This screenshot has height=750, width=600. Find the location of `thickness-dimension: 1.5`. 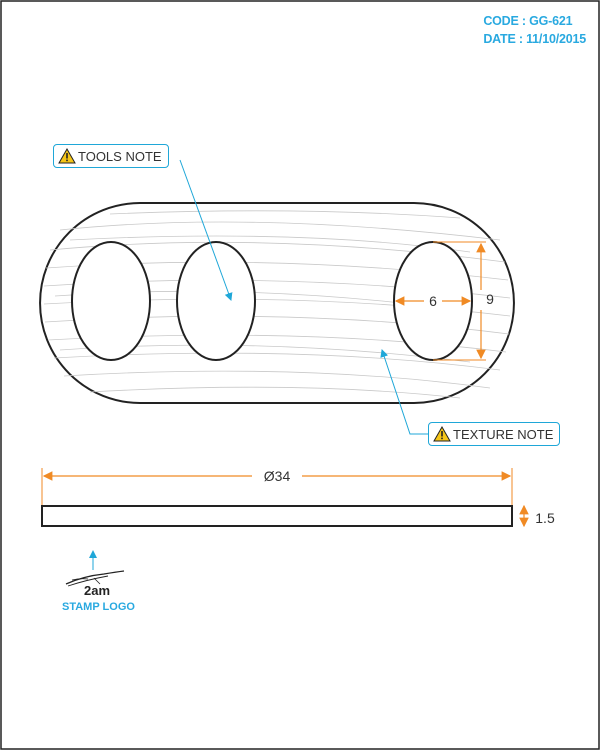

thickness-dimension: 1.5 is located at coordinates (537, 516).